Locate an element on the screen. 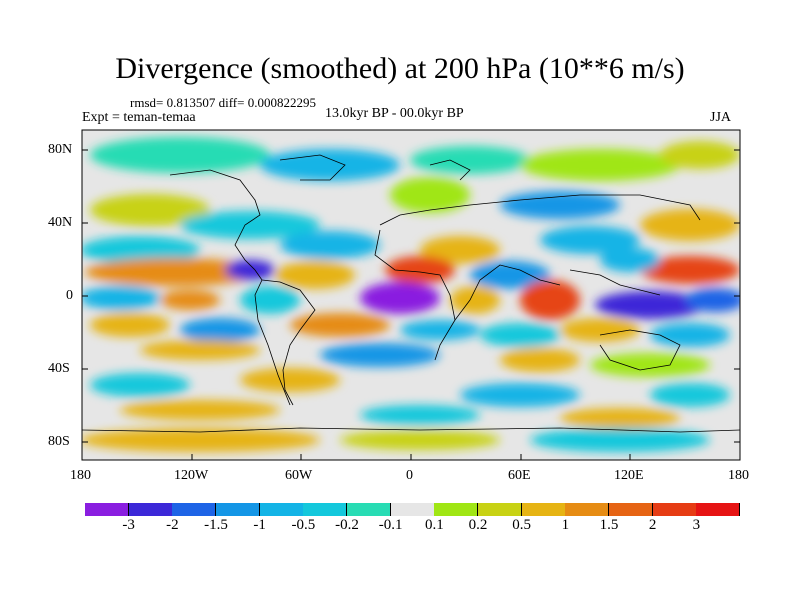  colorbar-tick-label: -1.5 is located at coordinates (216, 525).